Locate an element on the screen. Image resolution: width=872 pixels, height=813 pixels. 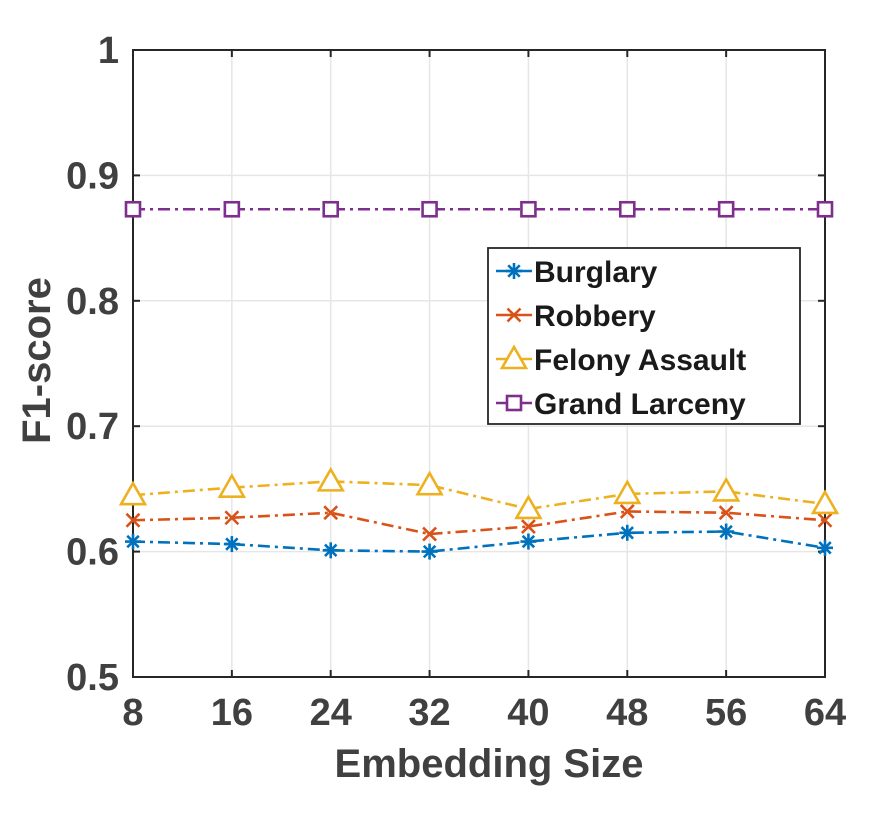
x-tick-label: 48 is located at coordinates (627, 713).